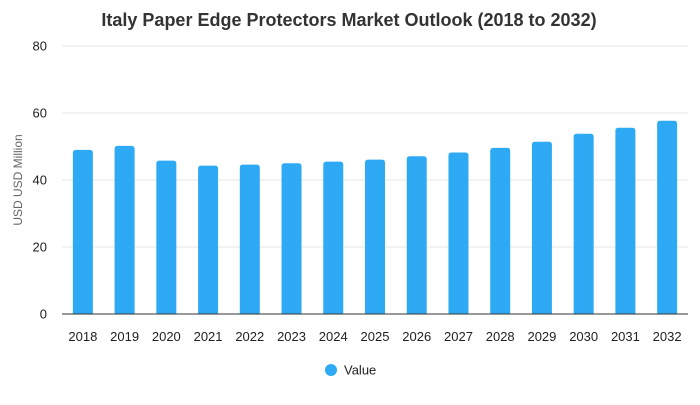  What do you see at coordinates (583, 336) in the screenshot?
I see `x-tick-label: 2030` at bounding box center [583, 336].